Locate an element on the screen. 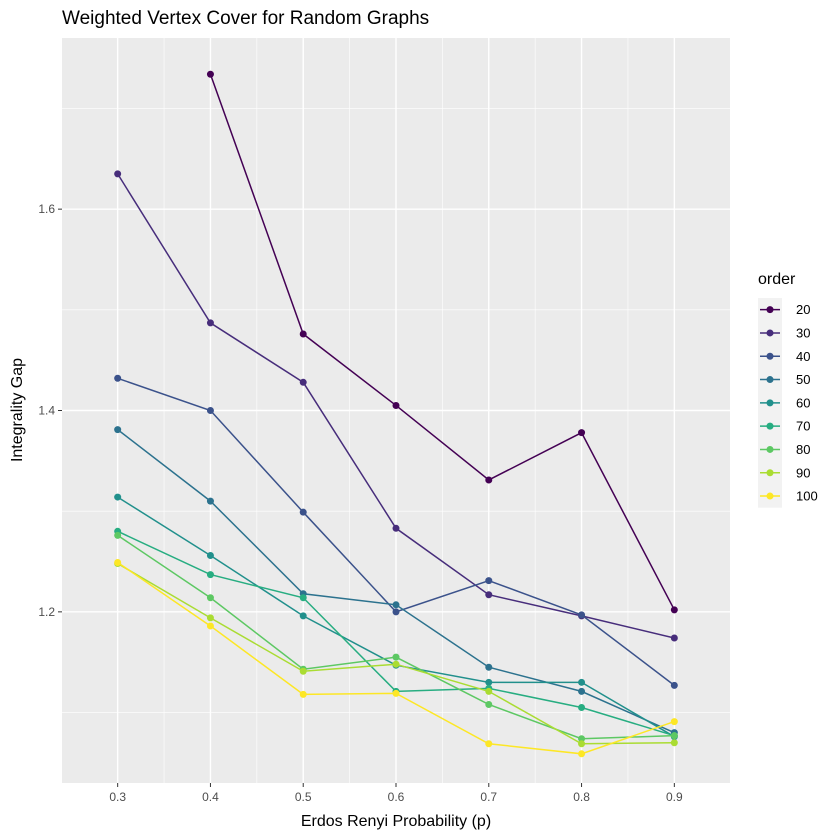 This screenshot has width=840, height=840. x-tick-label: 0.3 is located at coordinates (117, 797).